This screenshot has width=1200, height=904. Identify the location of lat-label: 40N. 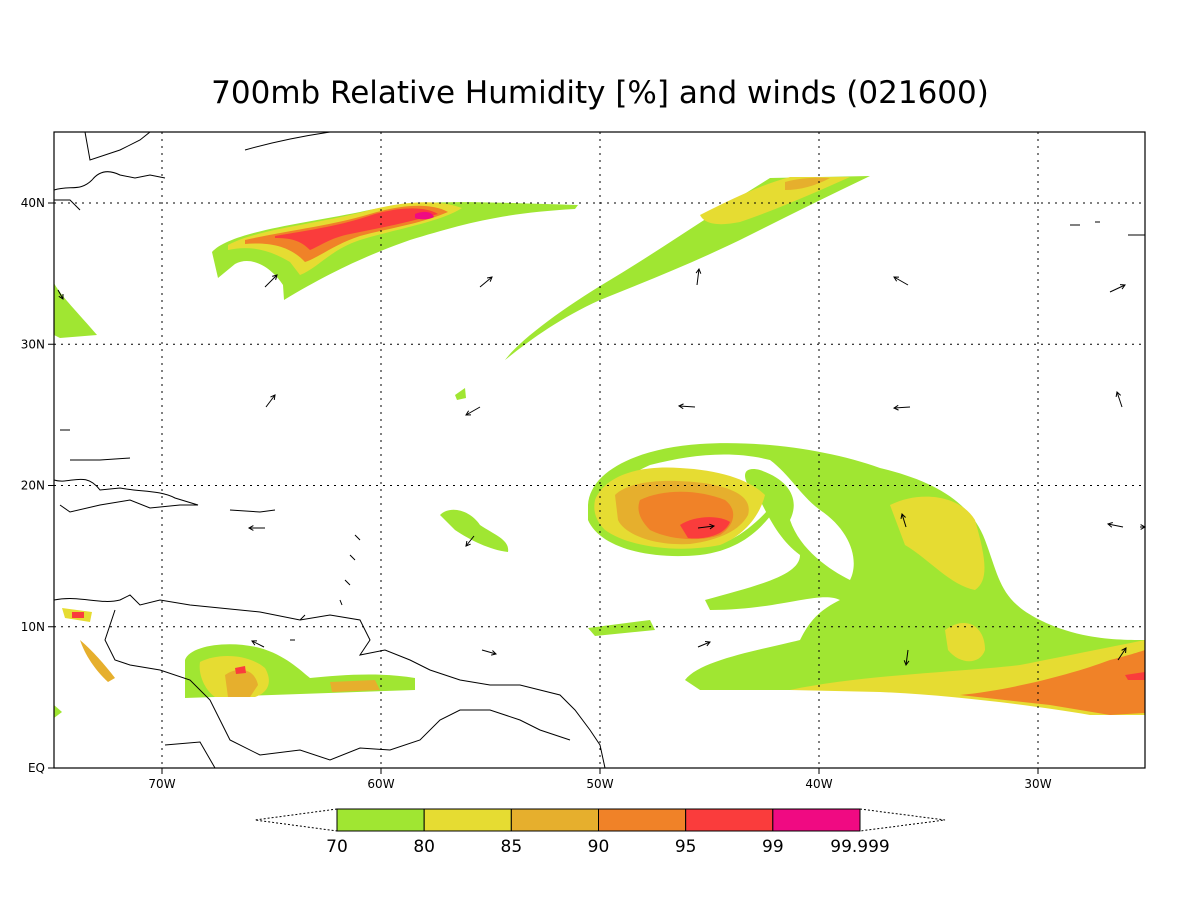
(33, 203).